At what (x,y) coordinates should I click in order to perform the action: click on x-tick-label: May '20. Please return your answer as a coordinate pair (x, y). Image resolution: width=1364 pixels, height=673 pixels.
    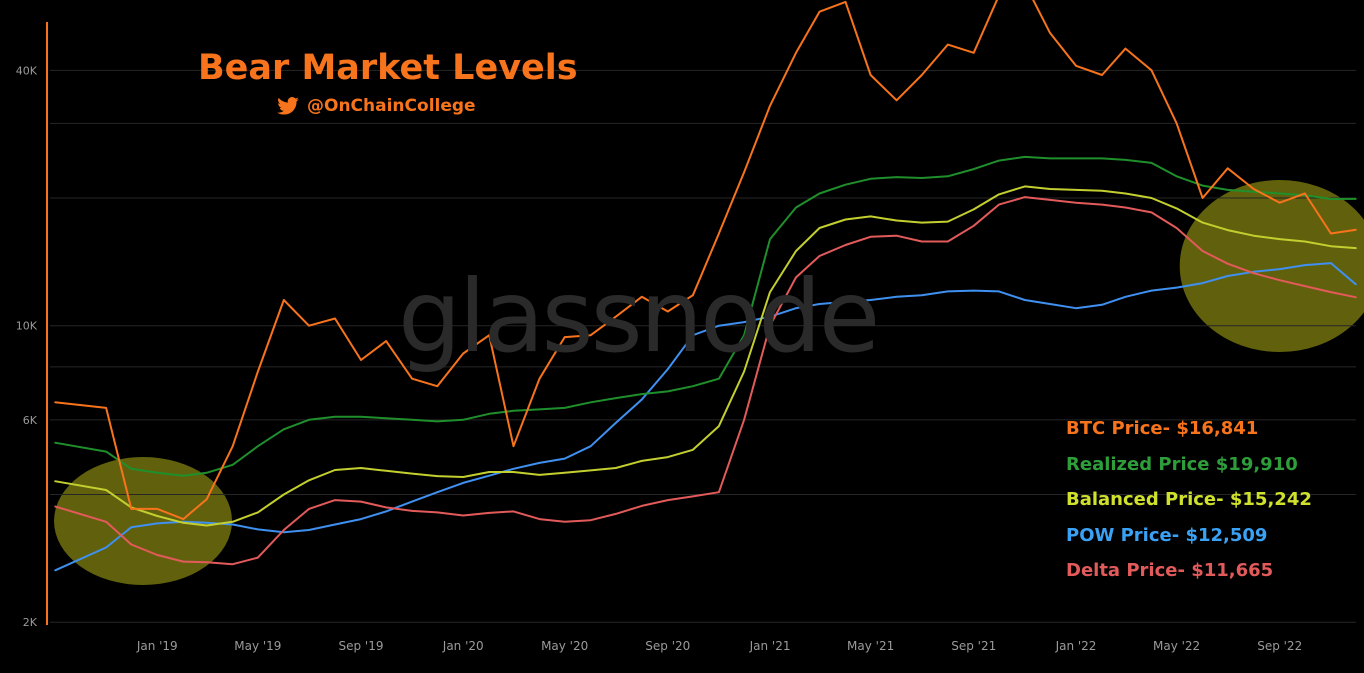
    Looking at the image, I should click on (564, 646).